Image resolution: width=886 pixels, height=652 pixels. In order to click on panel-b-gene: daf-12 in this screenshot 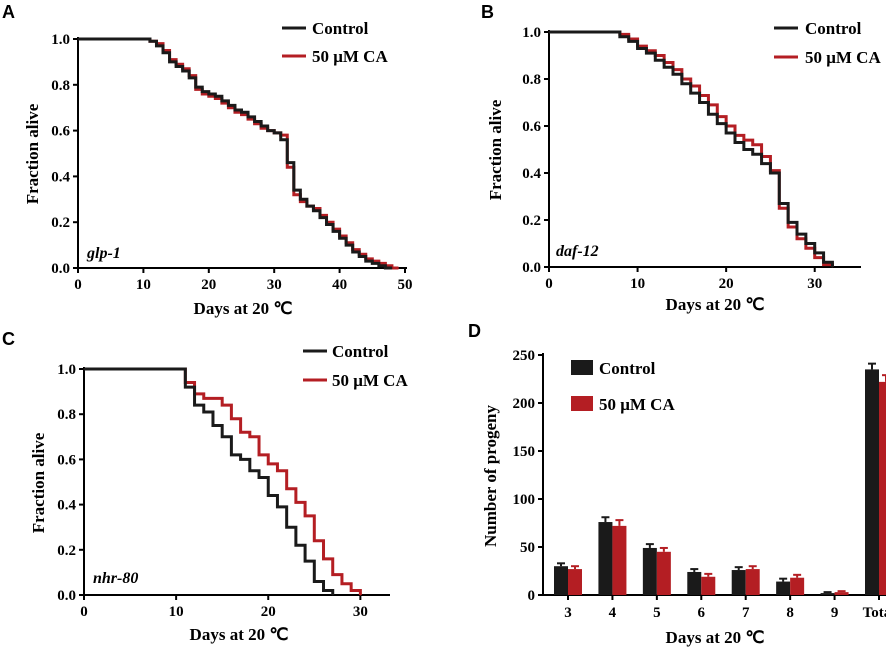, I will do `click(577, 251)`.